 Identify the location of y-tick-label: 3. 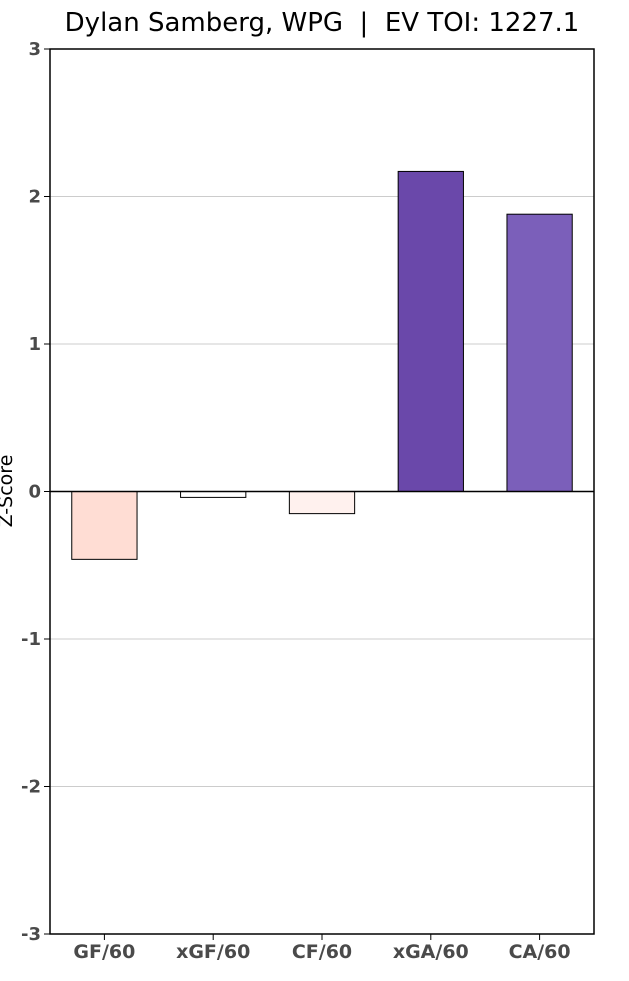
(34, 49).